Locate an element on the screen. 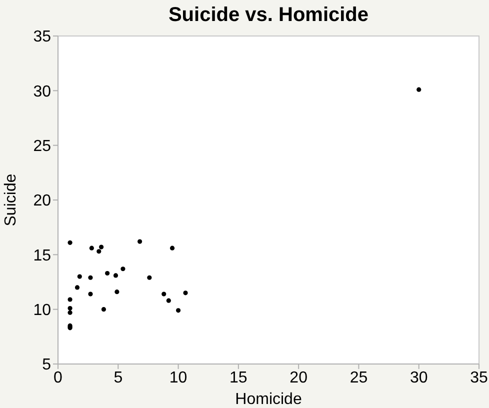  y-tick-label: 20 is located at coordinates (42, 201).